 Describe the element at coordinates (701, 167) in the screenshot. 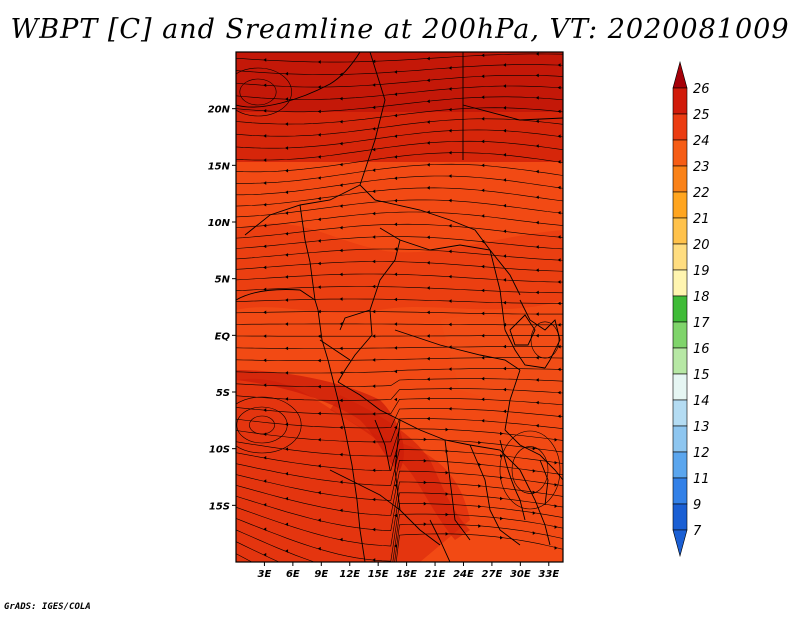

I see `colorbar-level-label: 23` at that location.